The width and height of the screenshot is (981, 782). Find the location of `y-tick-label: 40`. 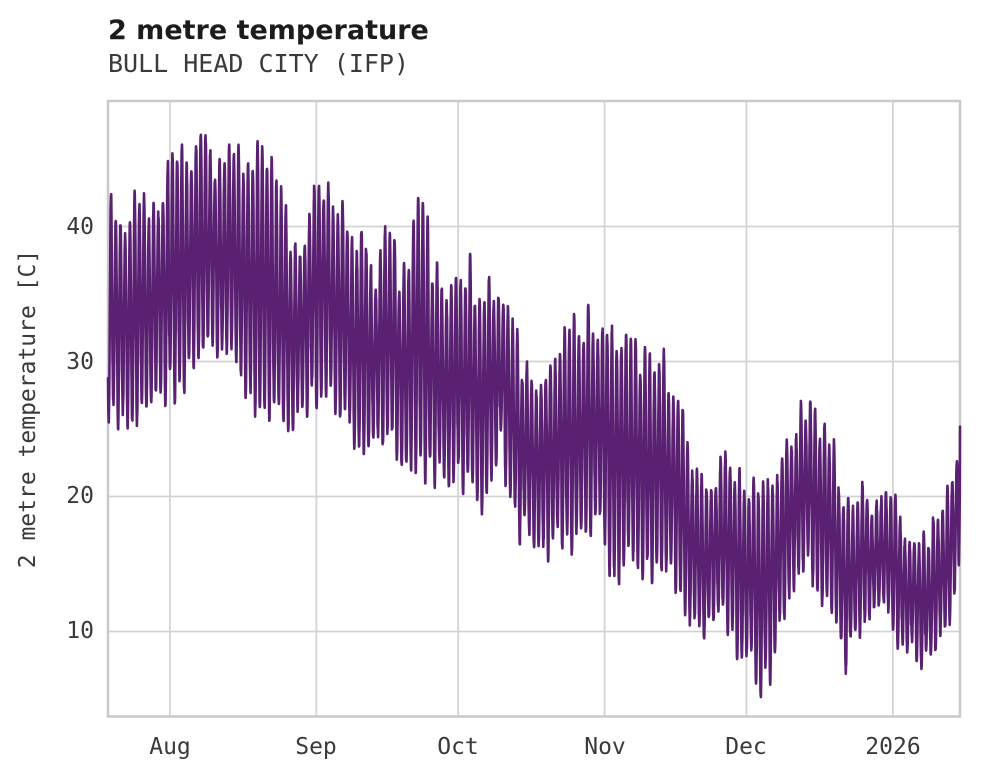

y-tick-label: 40 is located at coordinates (80, 227).